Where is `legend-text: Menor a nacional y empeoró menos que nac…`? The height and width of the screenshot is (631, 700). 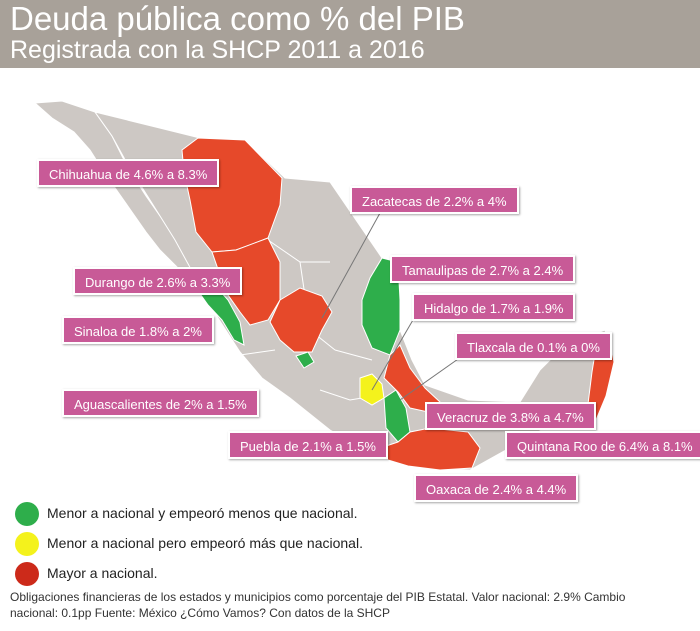 legend-text: Menor a nacional y empeoró menos que nac… is located at coordinates (202, 513).